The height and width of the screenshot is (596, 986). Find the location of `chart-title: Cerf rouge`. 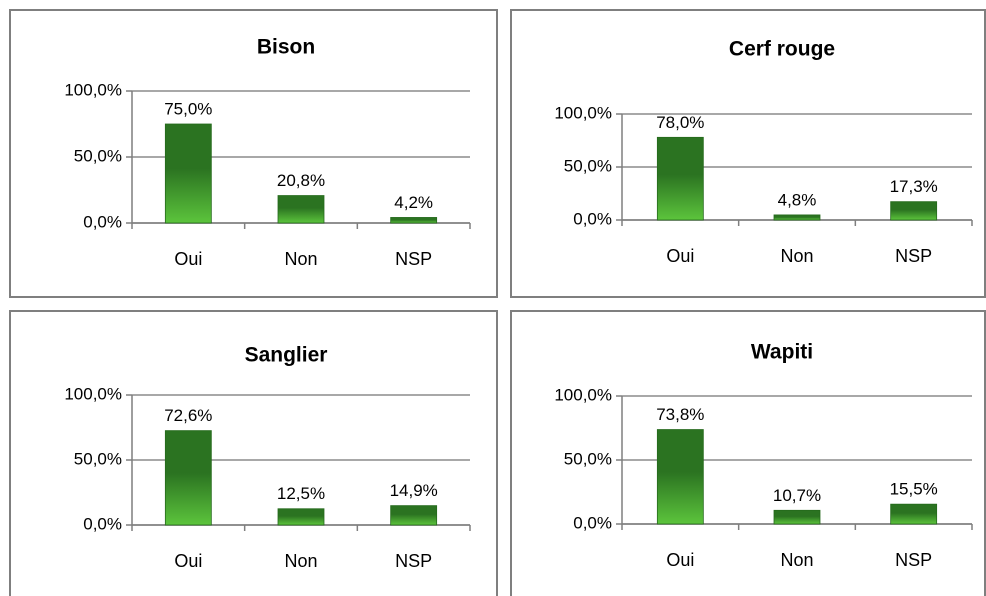

chart-title: Cerf rouge is located at coordinates (782, 49).